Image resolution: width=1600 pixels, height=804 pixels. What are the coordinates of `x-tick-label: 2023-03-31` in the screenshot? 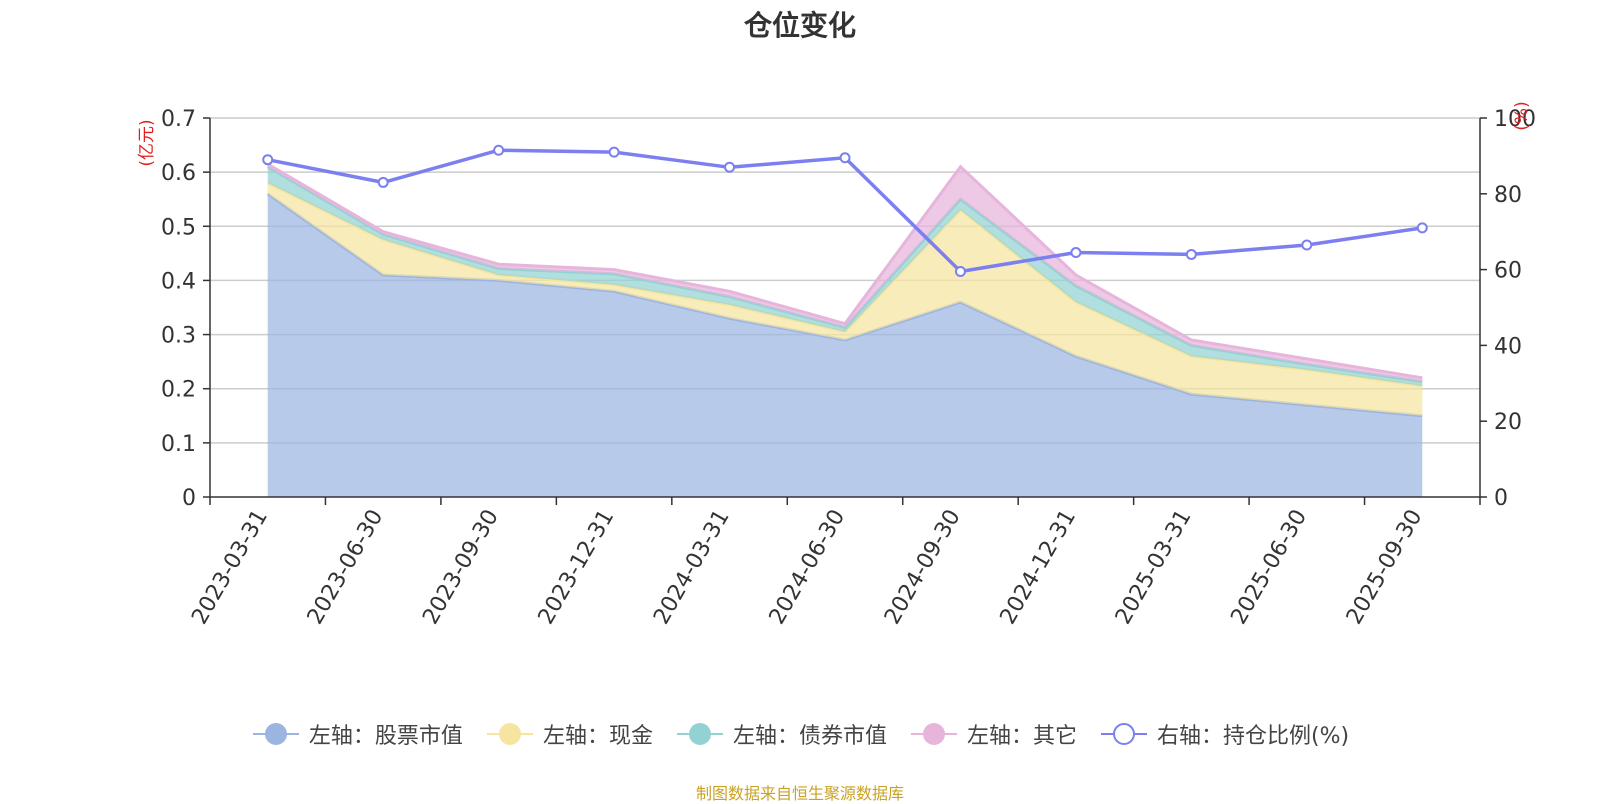 It's located at (230, 567).